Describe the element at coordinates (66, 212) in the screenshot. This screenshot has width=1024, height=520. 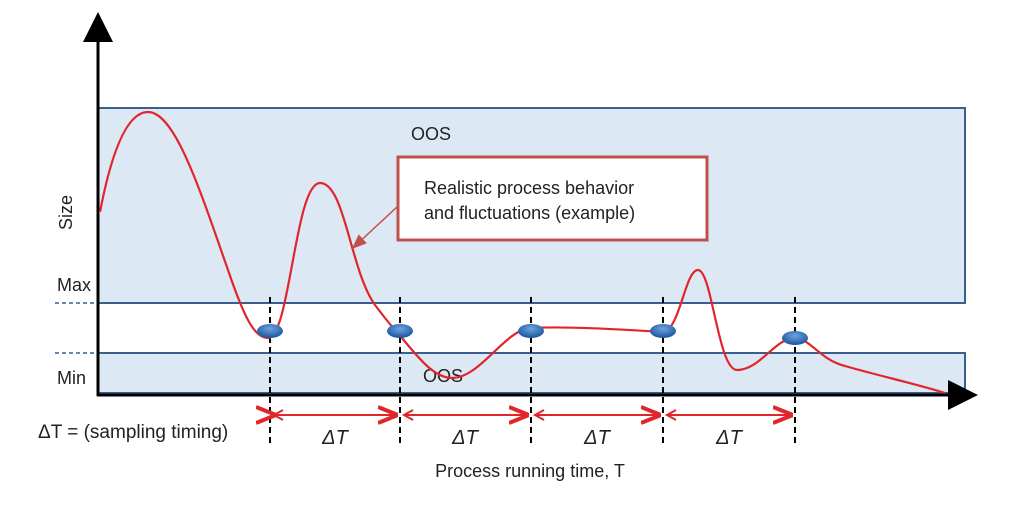
I see `y-axis-label: Size` at that location.